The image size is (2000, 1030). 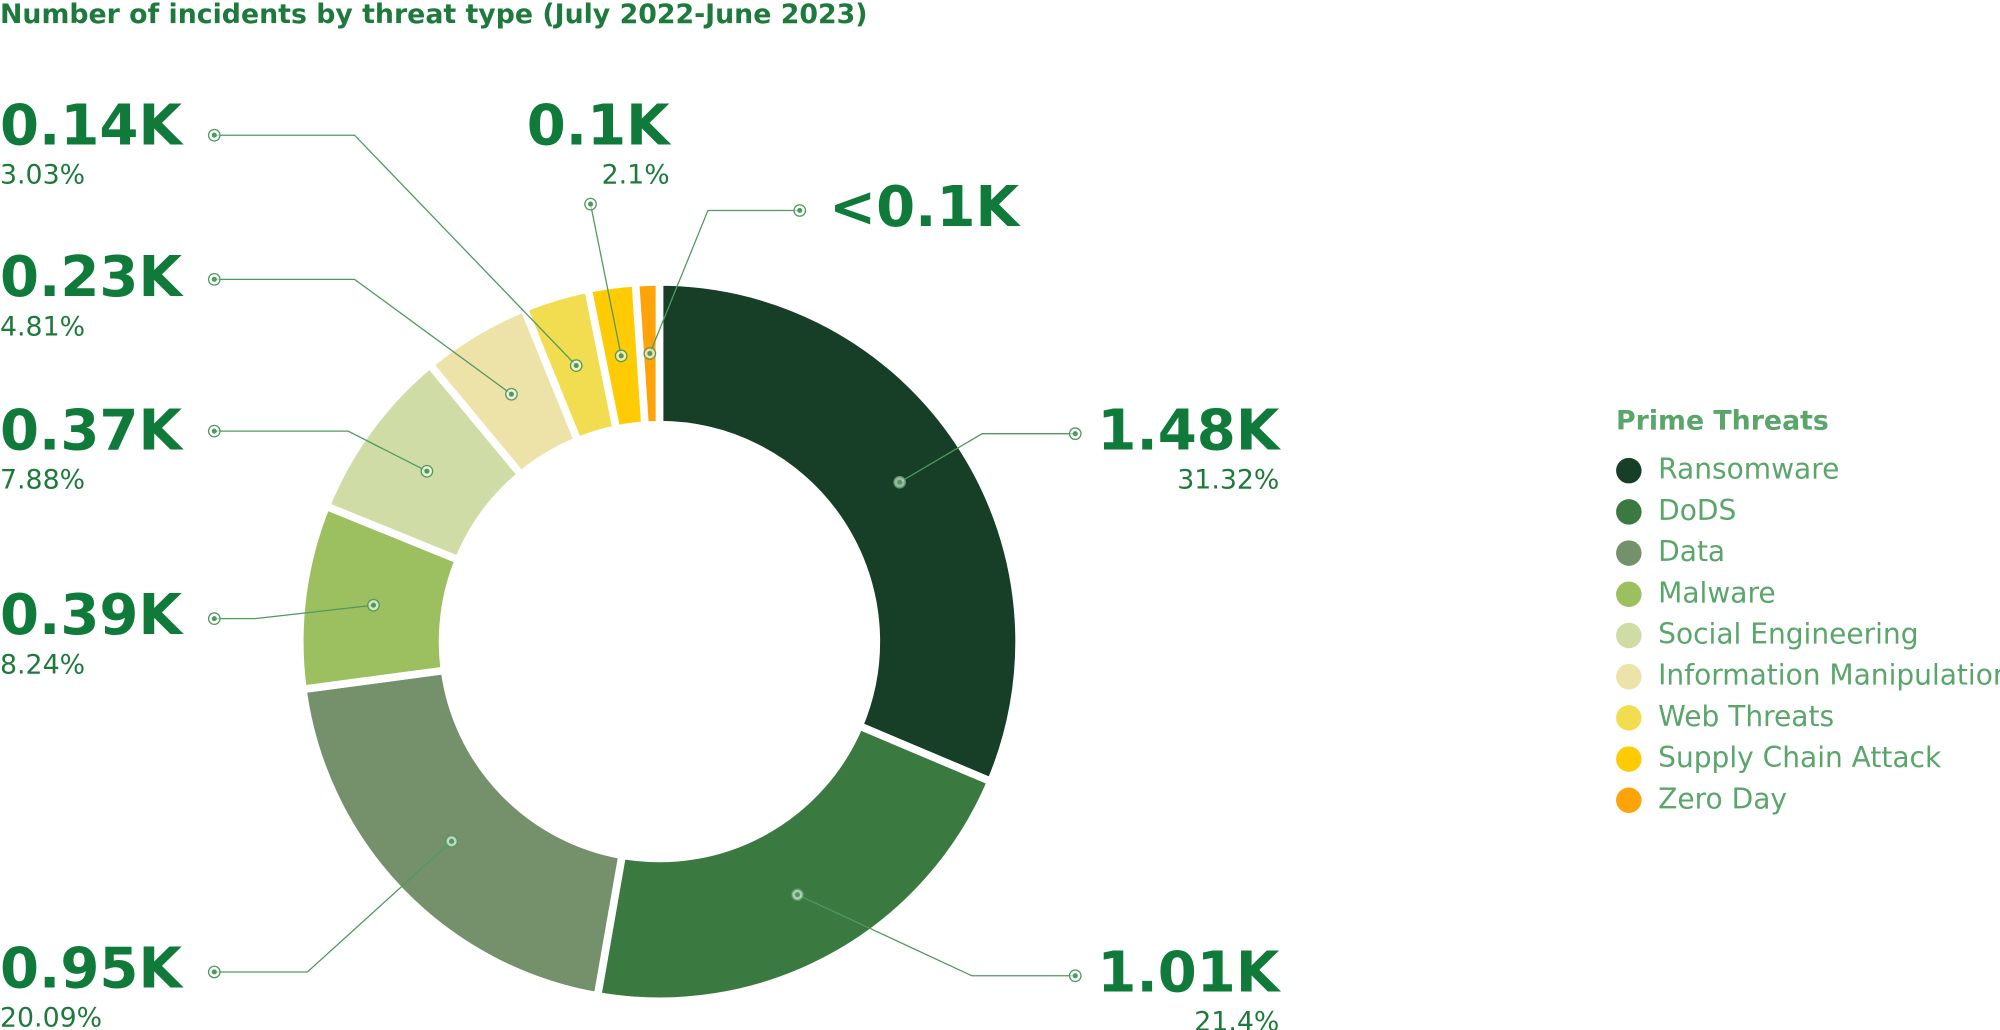 What do you see at coordinates (1722, 798) in the screenshot?
I see `legend-label: Zero Day` at bounding box center [1722, 798].